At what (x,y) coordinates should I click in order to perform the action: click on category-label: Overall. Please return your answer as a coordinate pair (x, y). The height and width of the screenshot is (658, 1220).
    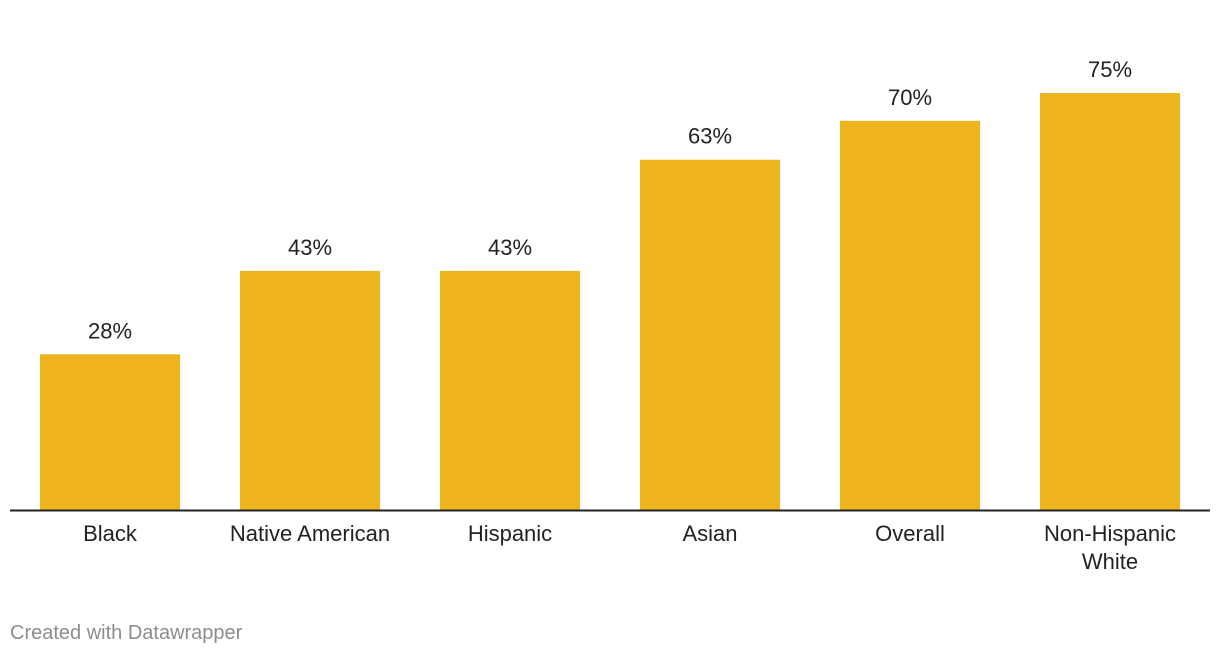
    Looking at the image, I should click on (910, 533).